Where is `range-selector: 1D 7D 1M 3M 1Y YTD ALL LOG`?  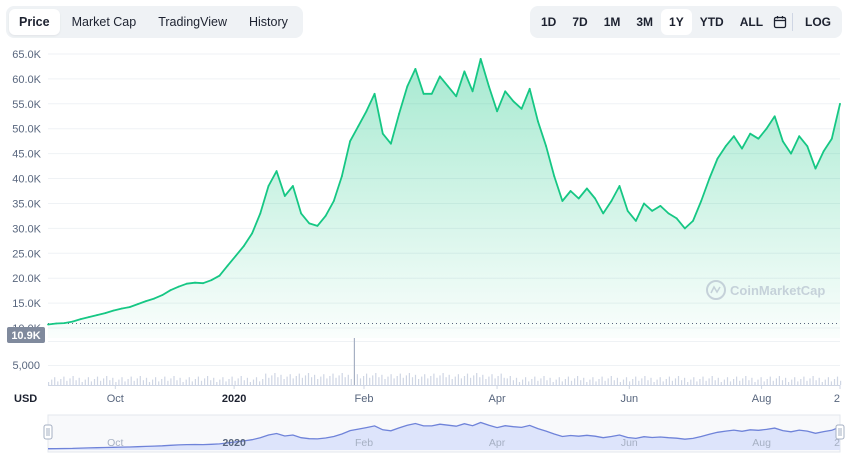 range-selector: 1D 7D 1M 3M 1Y YTD ALL LOG is located at coordinates (686, 22).